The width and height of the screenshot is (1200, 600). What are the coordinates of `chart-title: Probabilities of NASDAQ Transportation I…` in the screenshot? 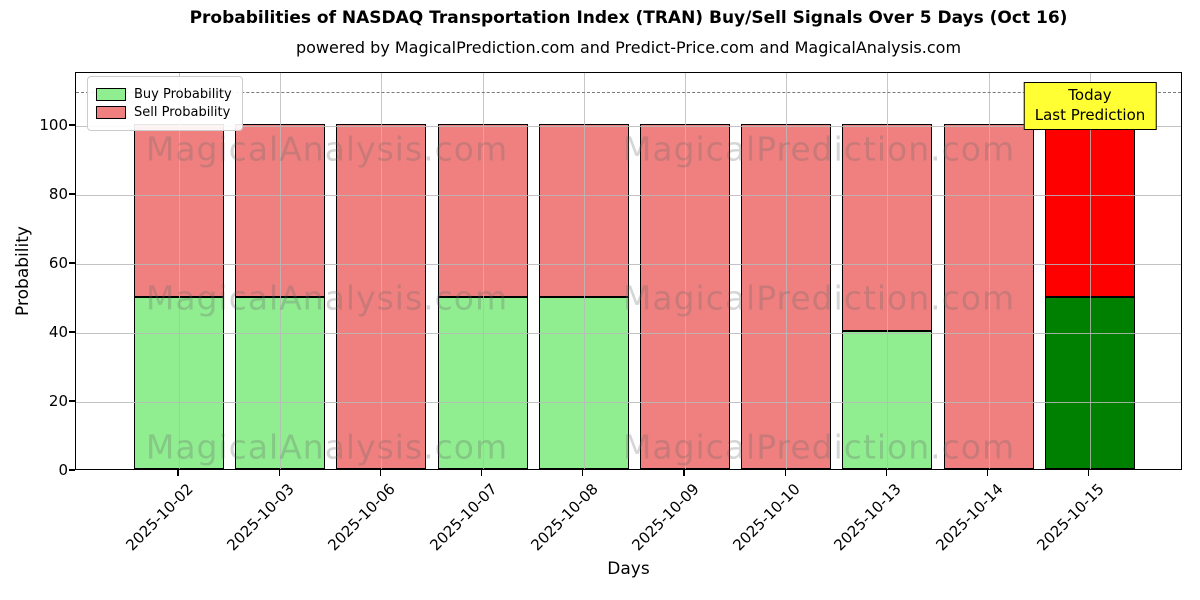 It's located at (628, 18).